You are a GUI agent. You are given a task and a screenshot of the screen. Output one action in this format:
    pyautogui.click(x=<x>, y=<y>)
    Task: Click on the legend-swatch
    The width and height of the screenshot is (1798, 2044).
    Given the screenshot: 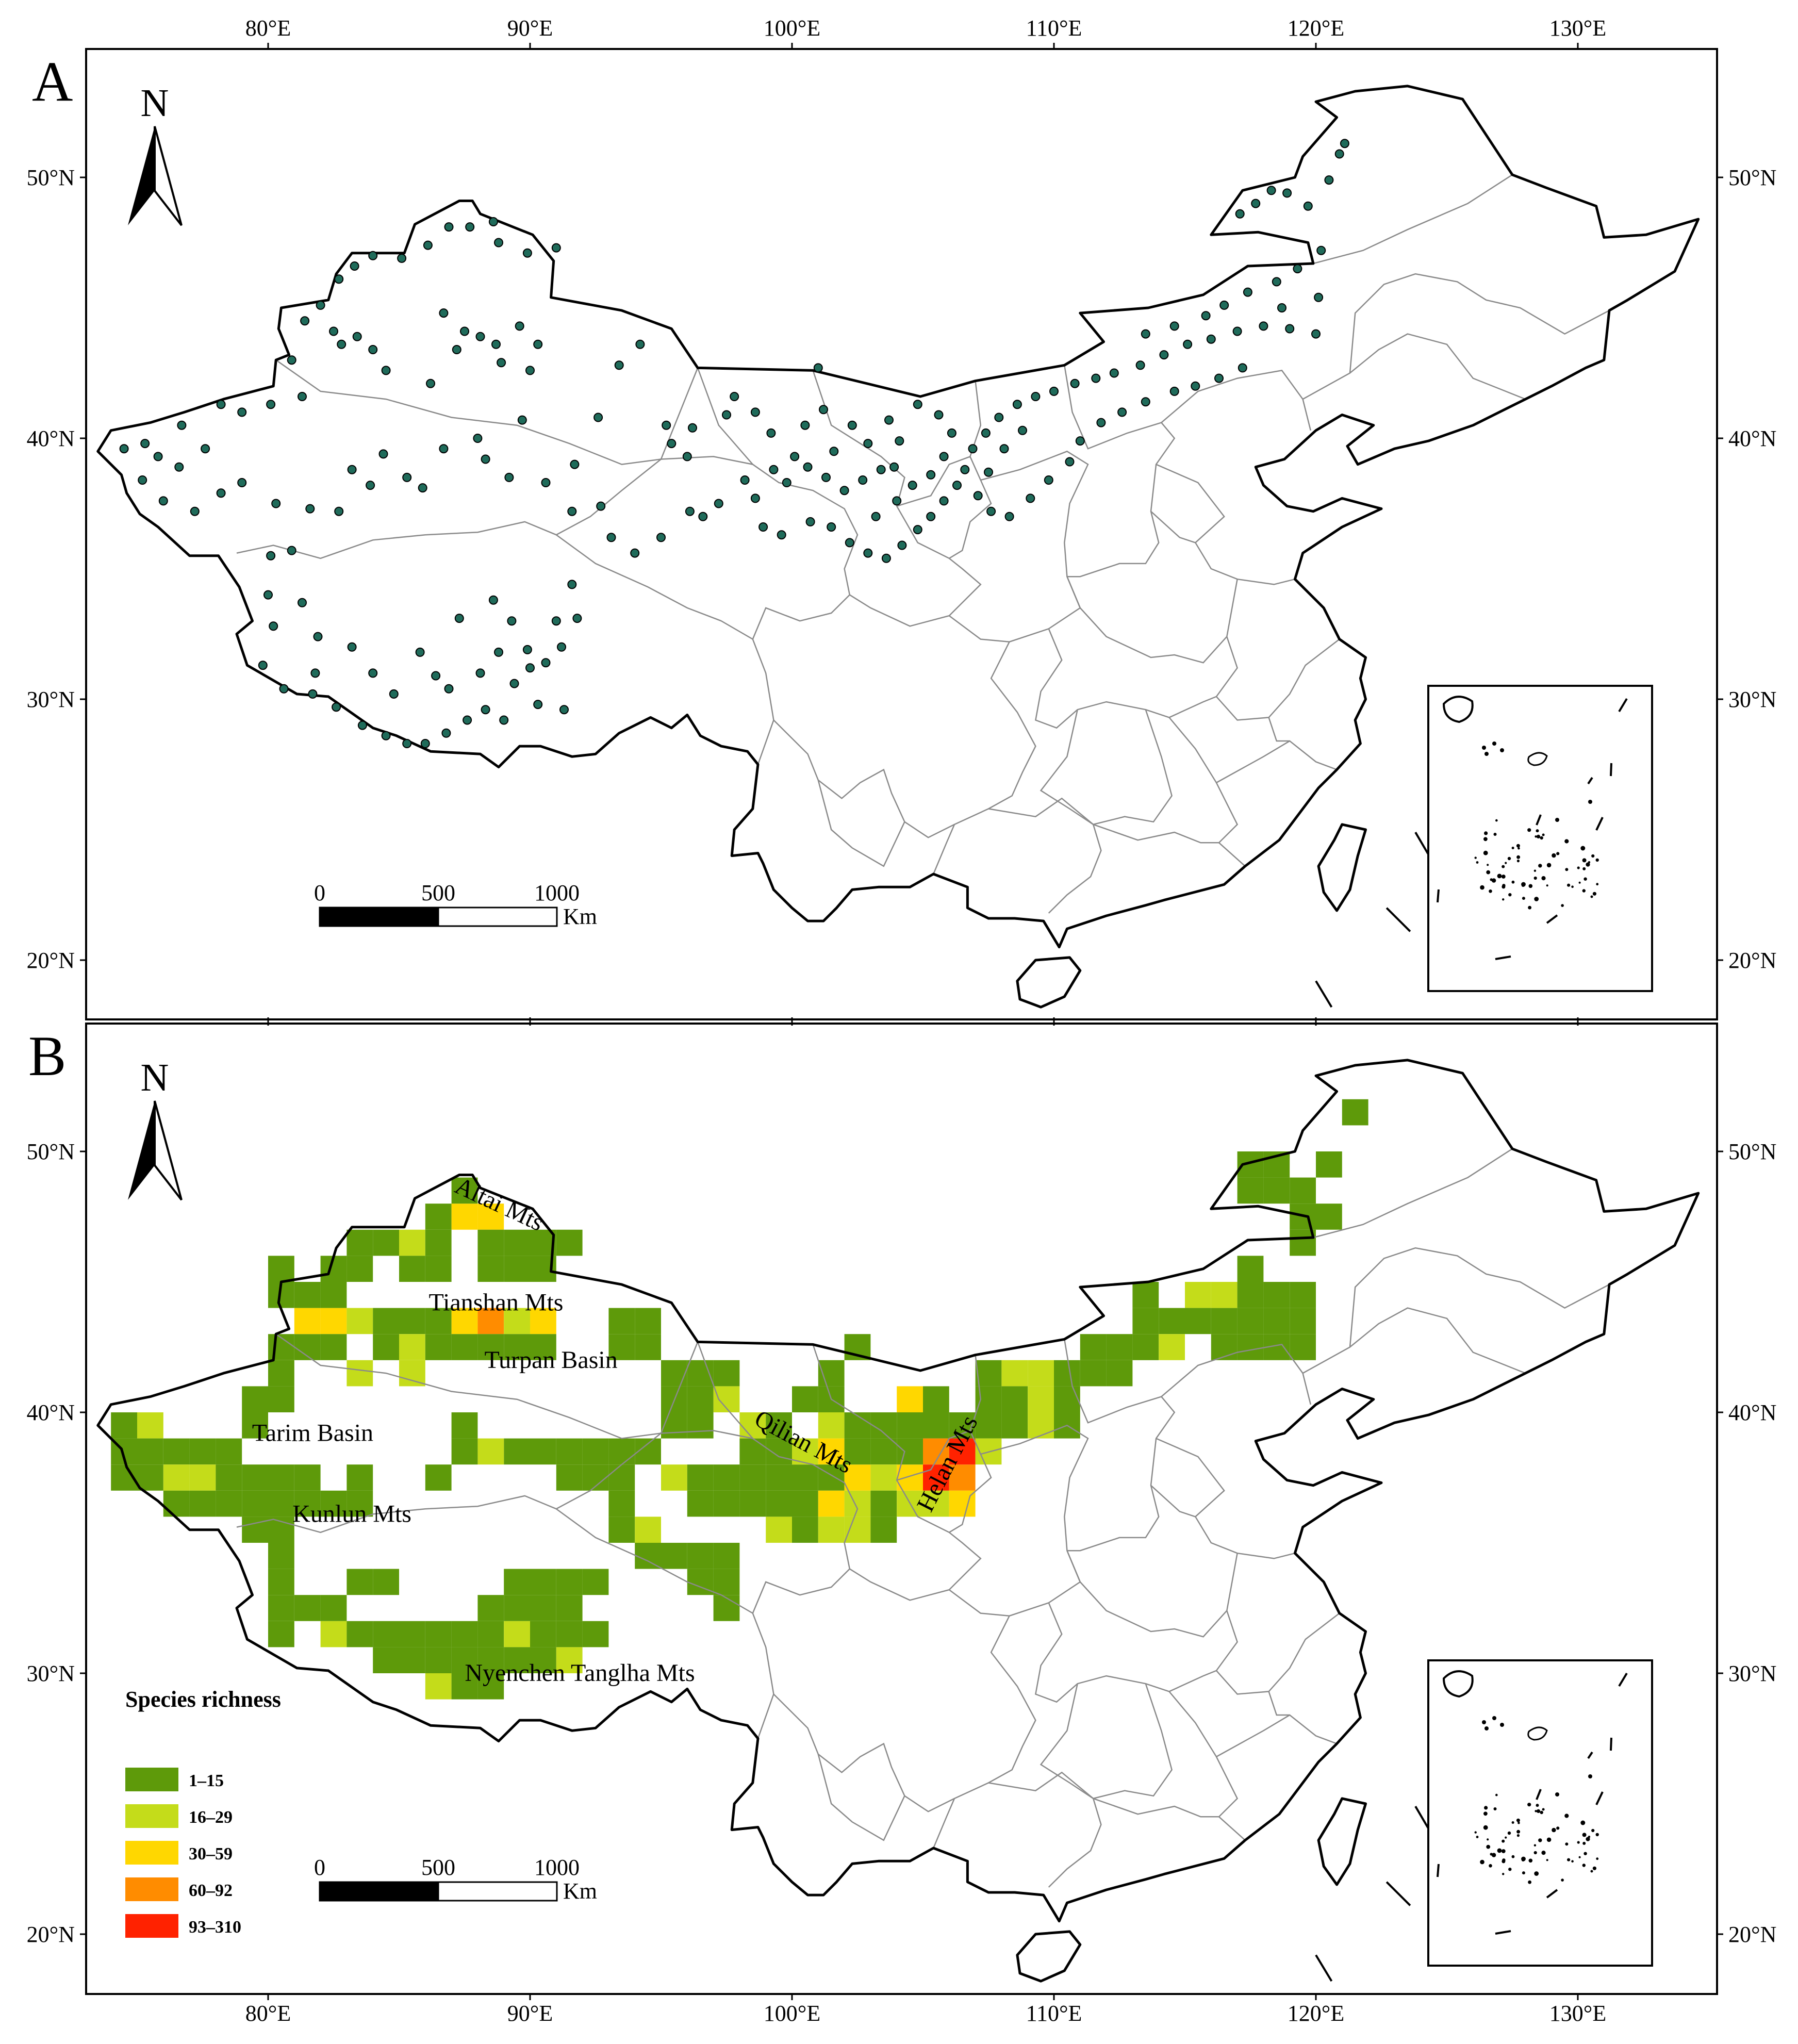 What is the action you would take?
    pyautogui.click(x=152, y=1926)
    